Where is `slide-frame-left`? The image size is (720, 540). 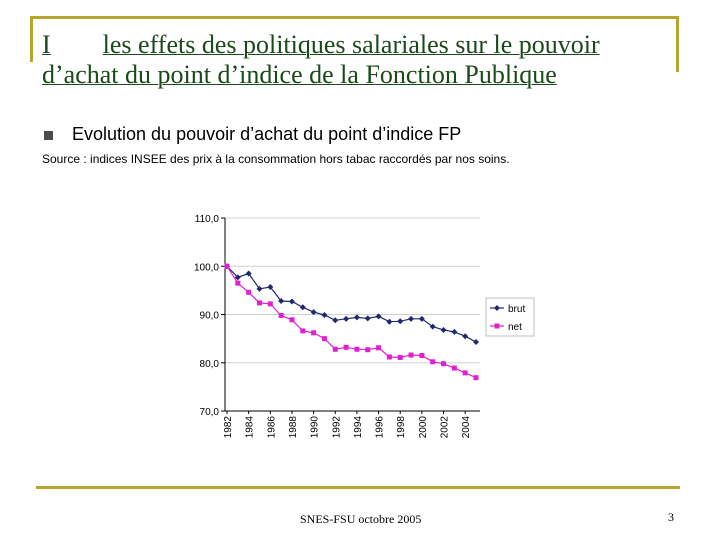
slide-frame-left is located at coordinates (31, 39).